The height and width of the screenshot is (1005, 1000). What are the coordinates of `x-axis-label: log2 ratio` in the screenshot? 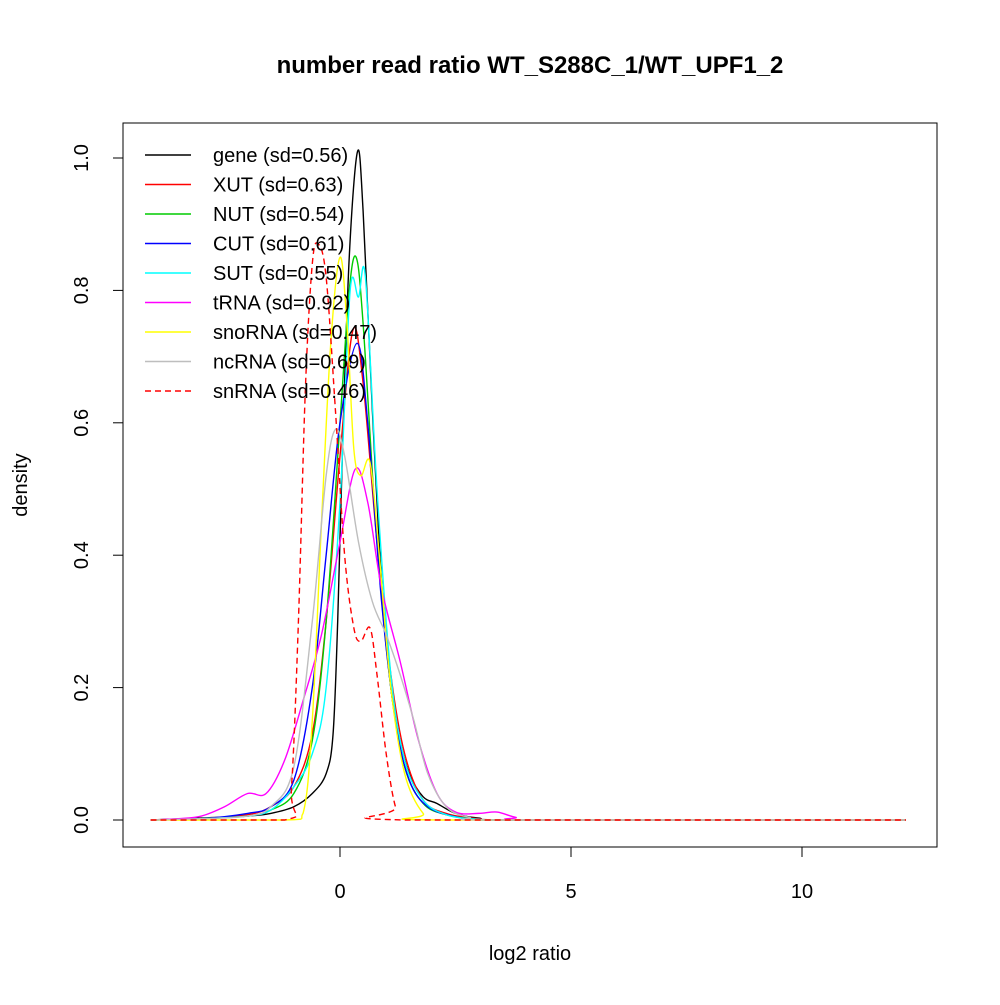 It's located at (530, 954).